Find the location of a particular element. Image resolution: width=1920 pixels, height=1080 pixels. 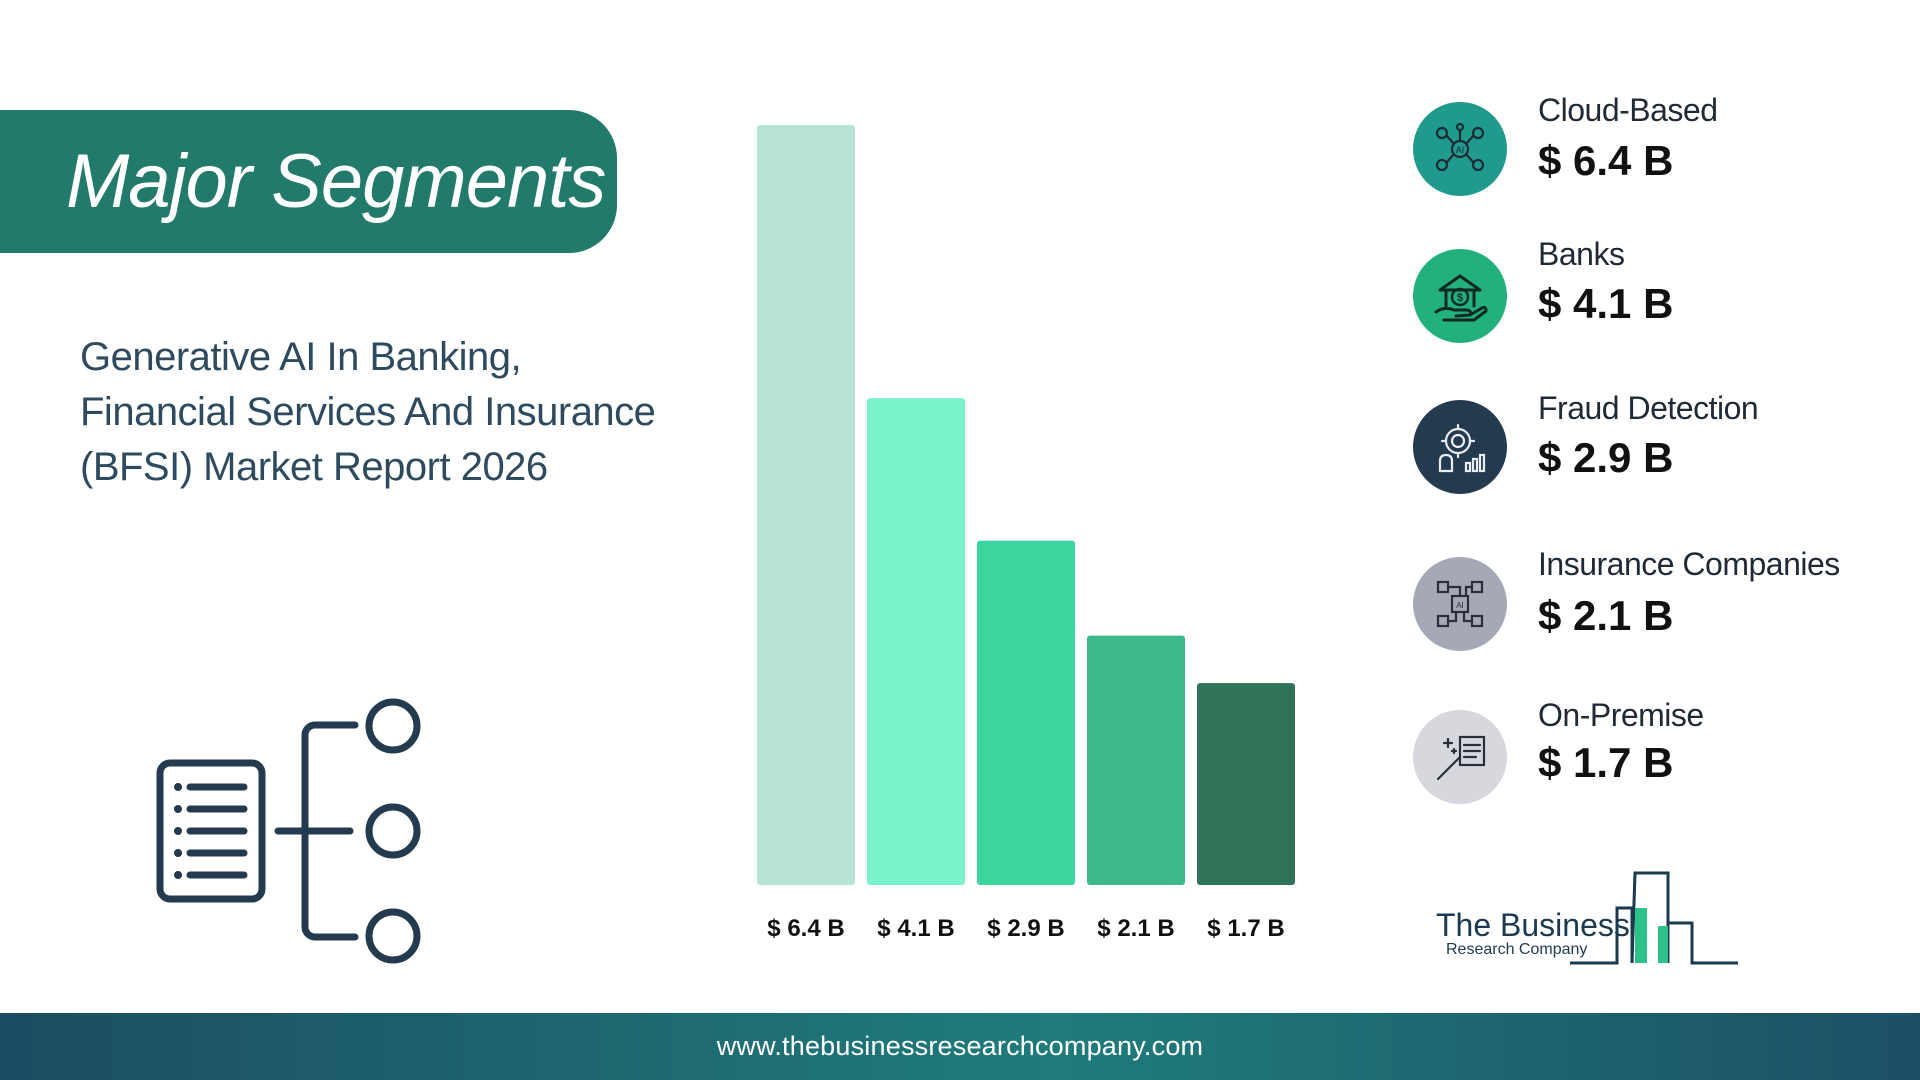

segment-item-insurance-companies: AI Insurance Companies $ 2.1 B is located at coordinates (1660, 601).